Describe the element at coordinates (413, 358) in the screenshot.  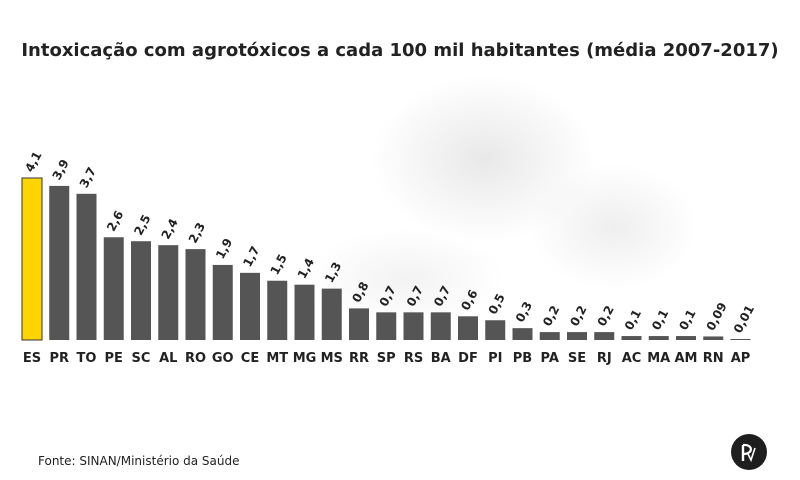
I see `category-label-rs: RS` at that location.